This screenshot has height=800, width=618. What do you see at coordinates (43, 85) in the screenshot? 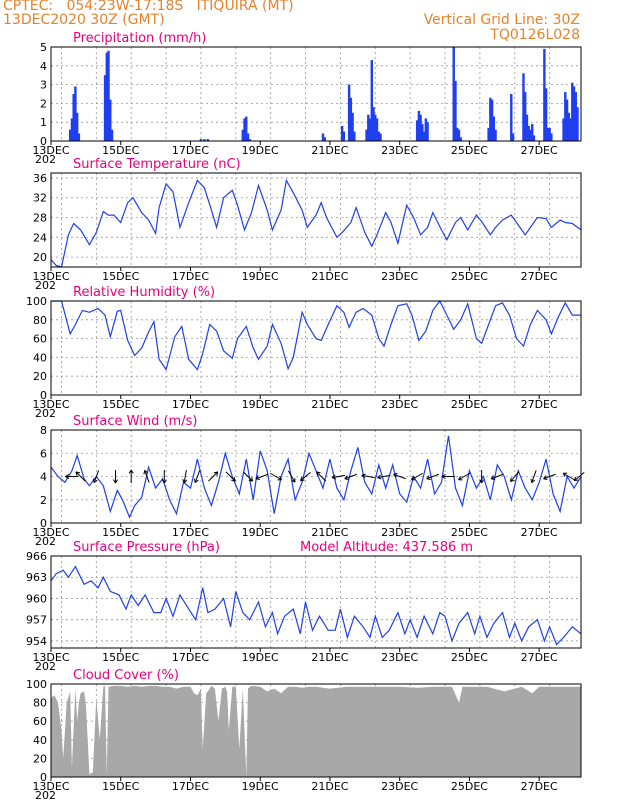
I see `y-tick-label: 3` at bounding box center [43, 85].